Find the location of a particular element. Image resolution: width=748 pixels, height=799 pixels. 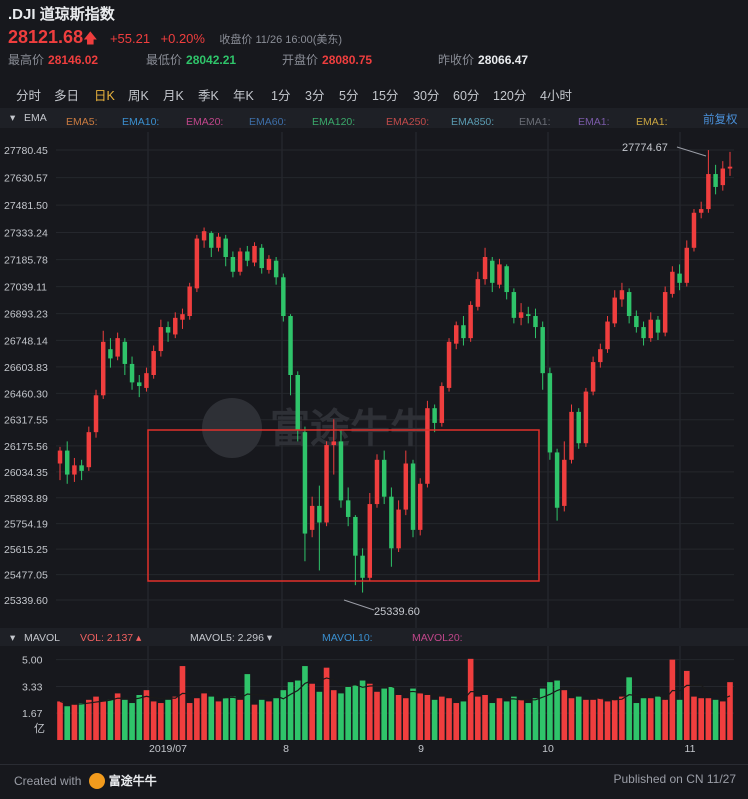

y-tick-15: 25615.25 is located at coordinates (26, 550).